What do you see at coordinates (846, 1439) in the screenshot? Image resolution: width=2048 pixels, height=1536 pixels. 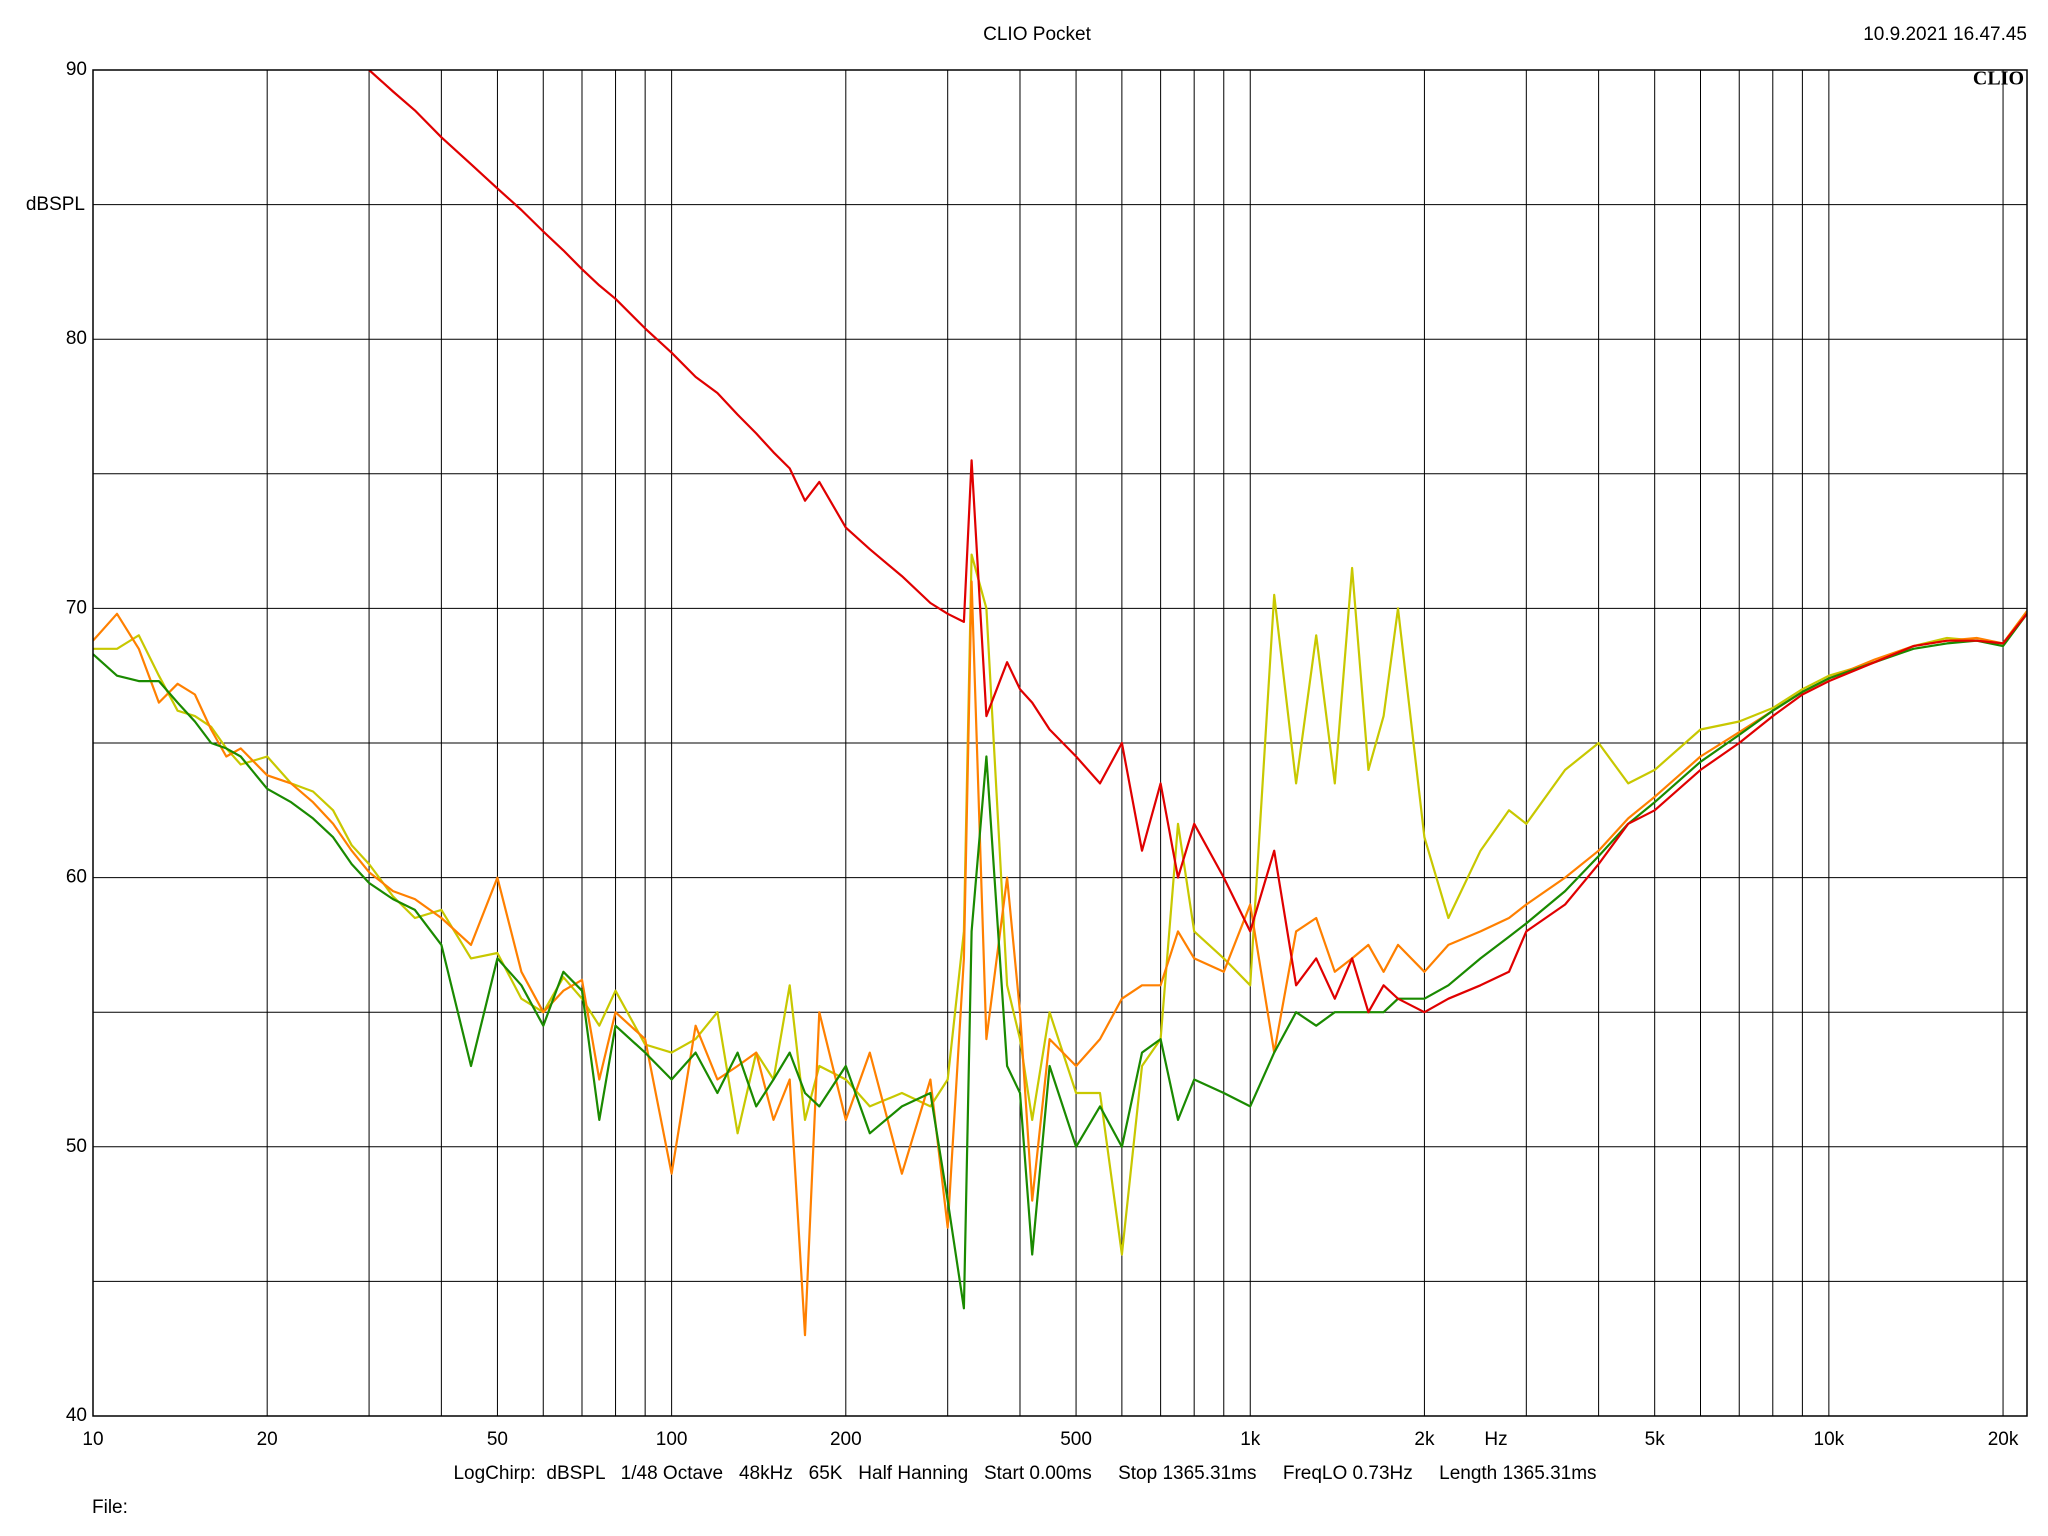 I see `x-tick-label: 200` at bounding box center [846, 1439].